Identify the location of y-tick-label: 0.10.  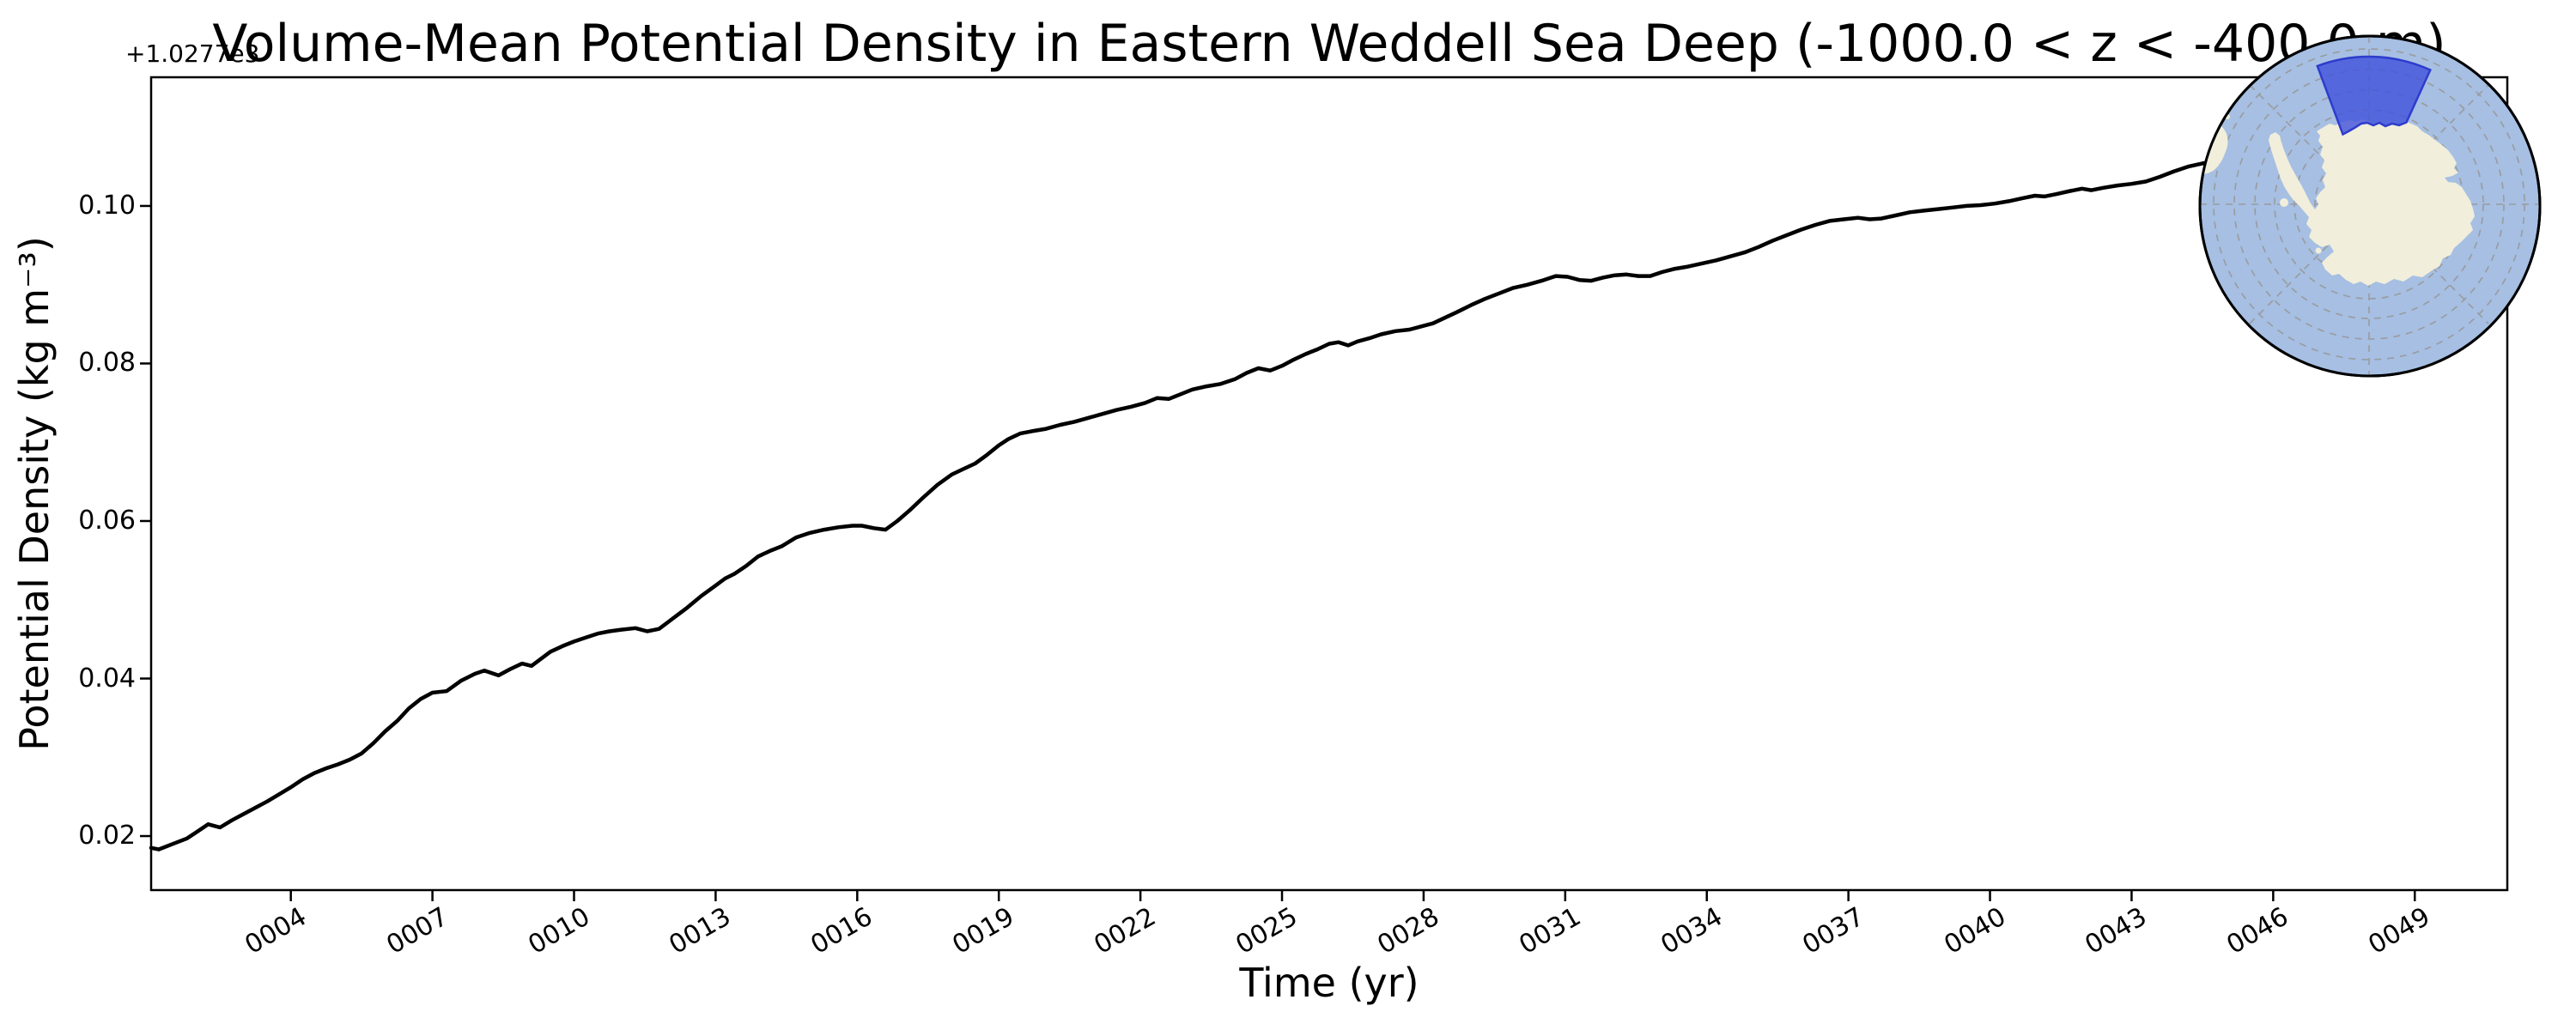
(107, 205).